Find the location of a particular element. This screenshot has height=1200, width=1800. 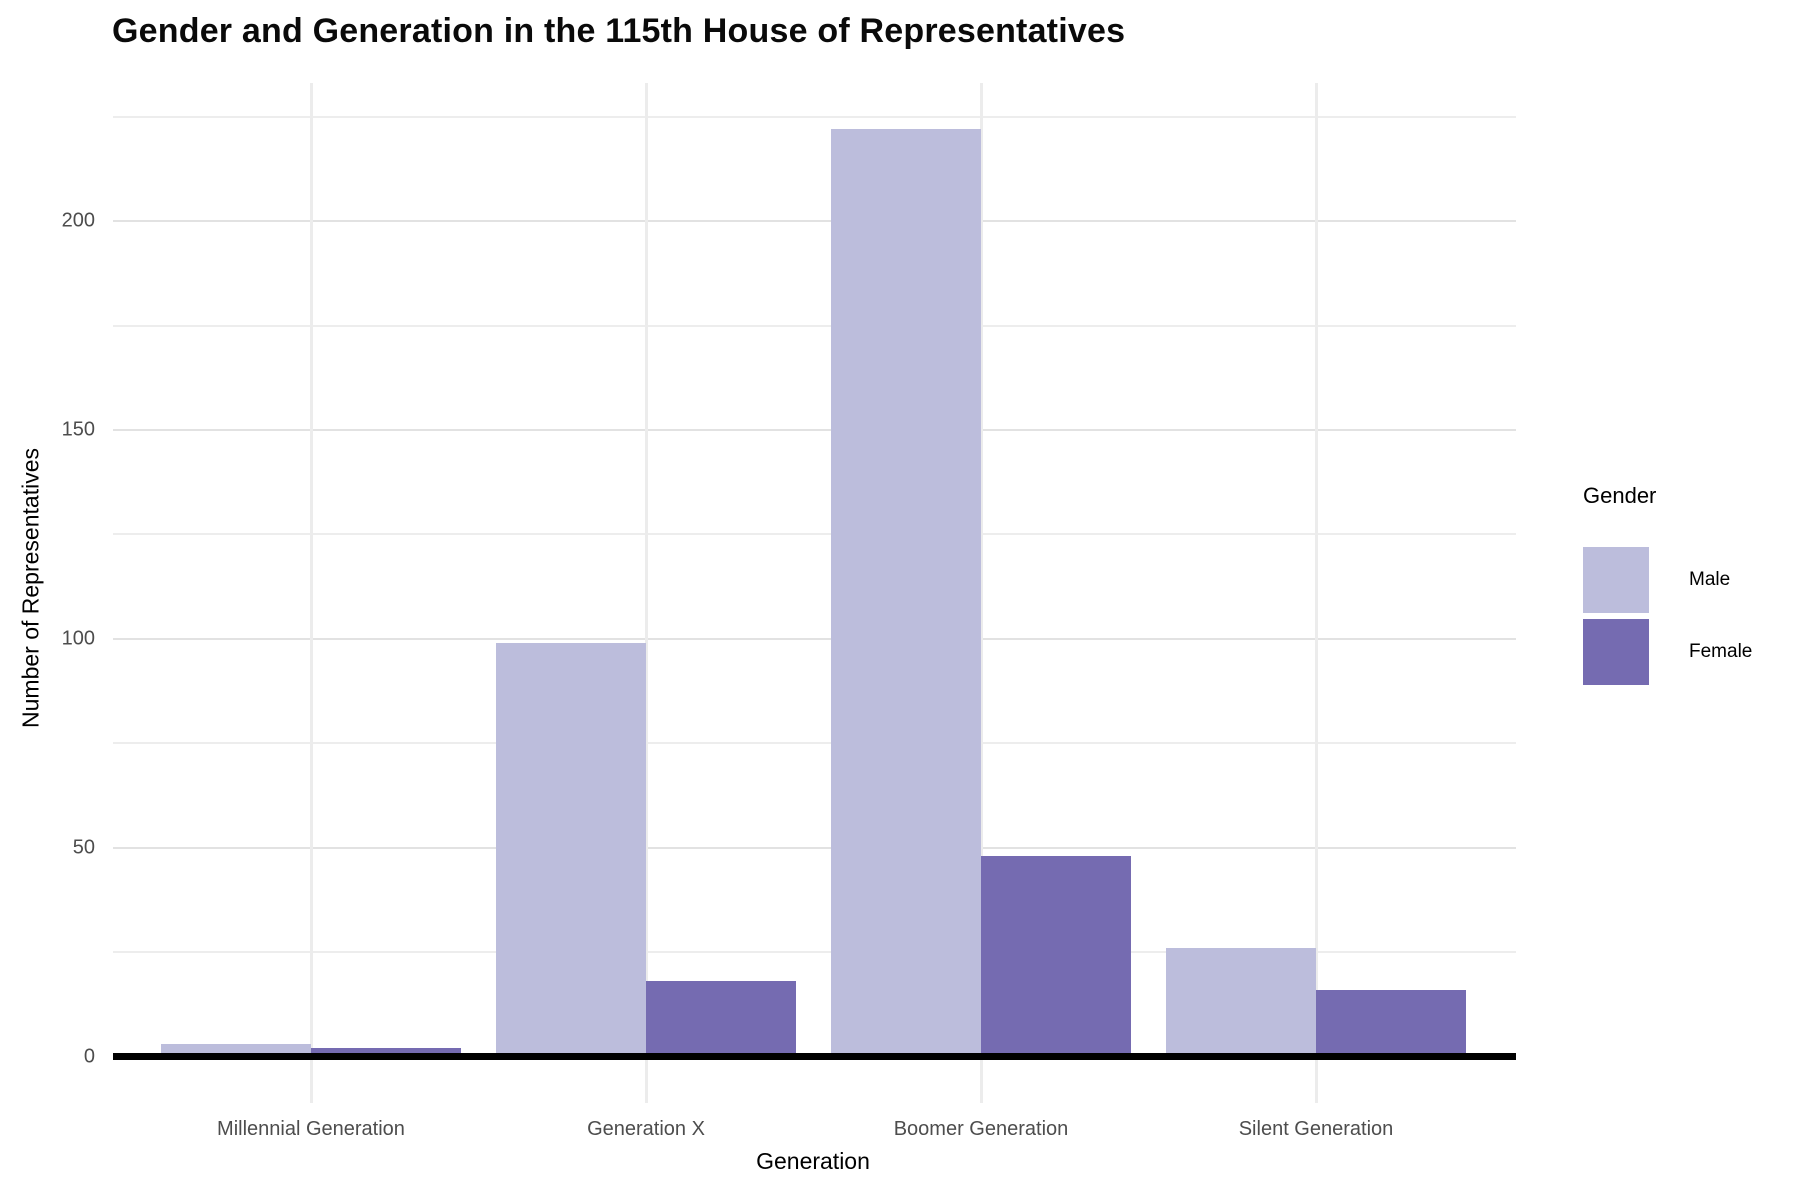

x-tick-label-3: Boomer Generation is located at coordinates (981, 1129).